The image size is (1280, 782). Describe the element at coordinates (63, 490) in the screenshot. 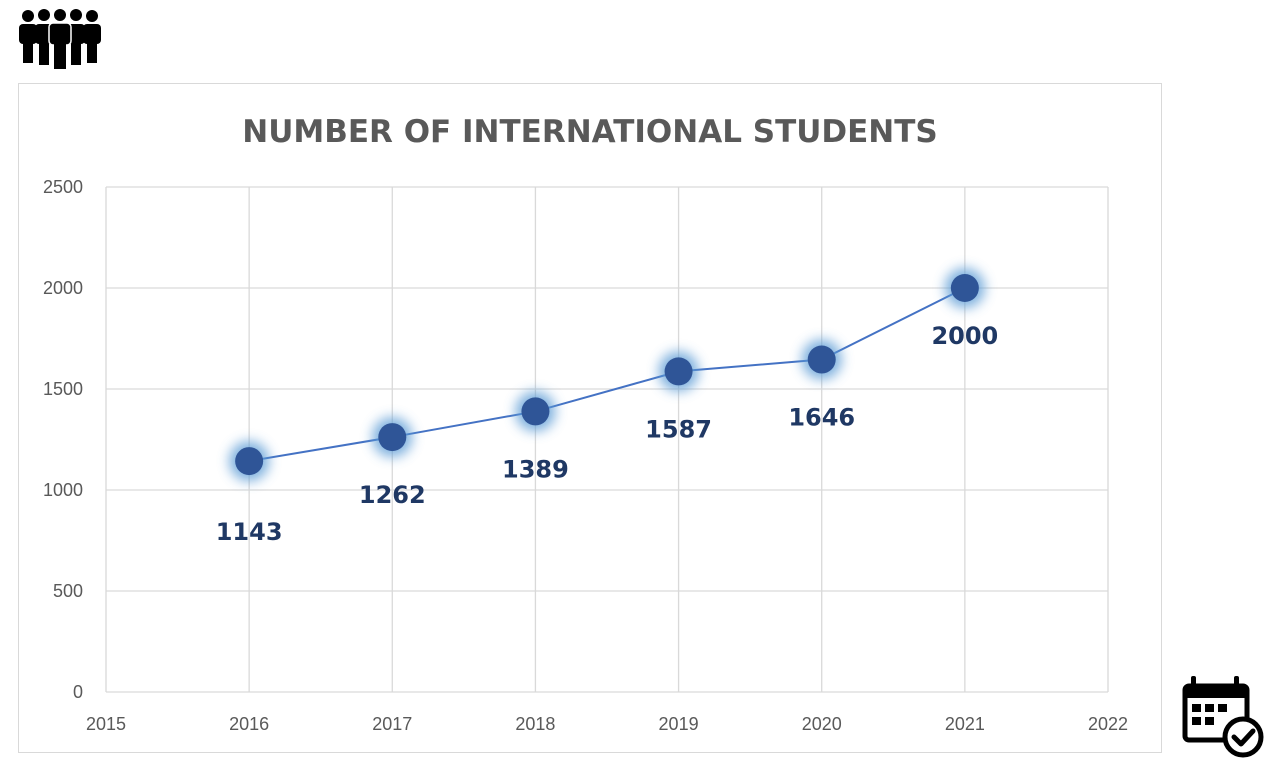

I see `y-tick-label: 1000` at that location.